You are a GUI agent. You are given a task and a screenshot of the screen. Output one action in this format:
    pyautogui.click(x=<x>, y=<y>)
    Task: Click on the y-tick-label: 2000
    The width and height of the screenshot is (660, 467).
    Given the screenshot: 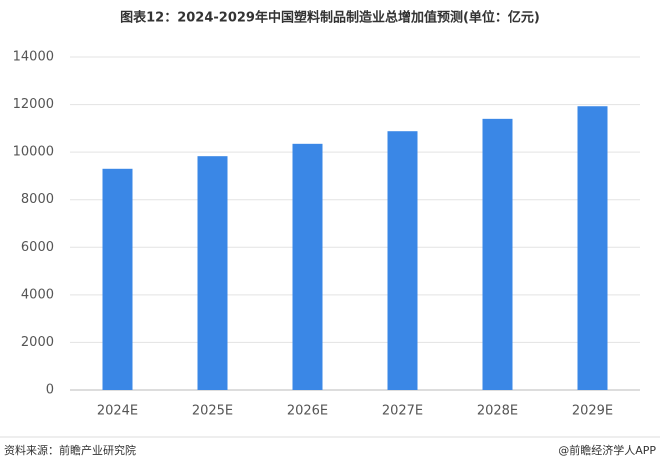 What is the action you would take?
    pyautogui.click(x=37, y=342)
    